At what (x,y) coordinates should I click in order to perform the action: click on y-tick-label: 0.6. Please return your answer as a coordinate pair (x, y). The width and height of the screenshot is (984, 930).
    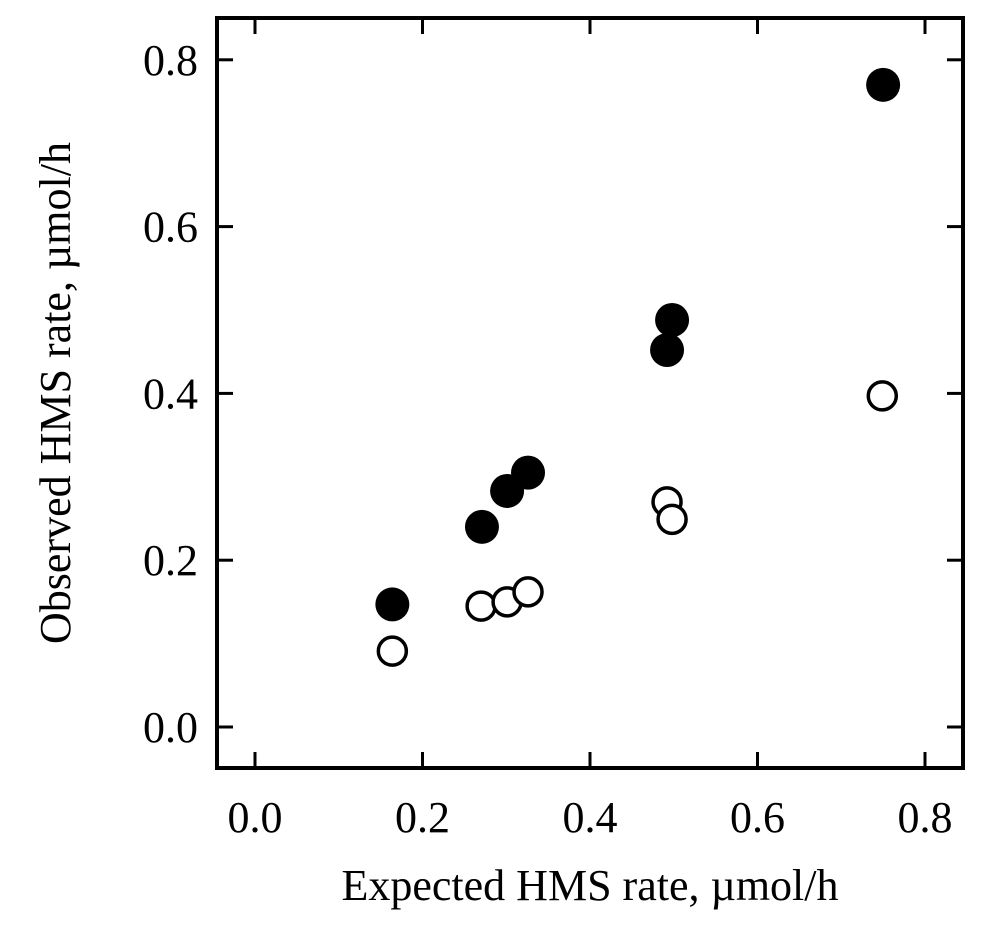
    Looking at the image, I should click on (170, 227).